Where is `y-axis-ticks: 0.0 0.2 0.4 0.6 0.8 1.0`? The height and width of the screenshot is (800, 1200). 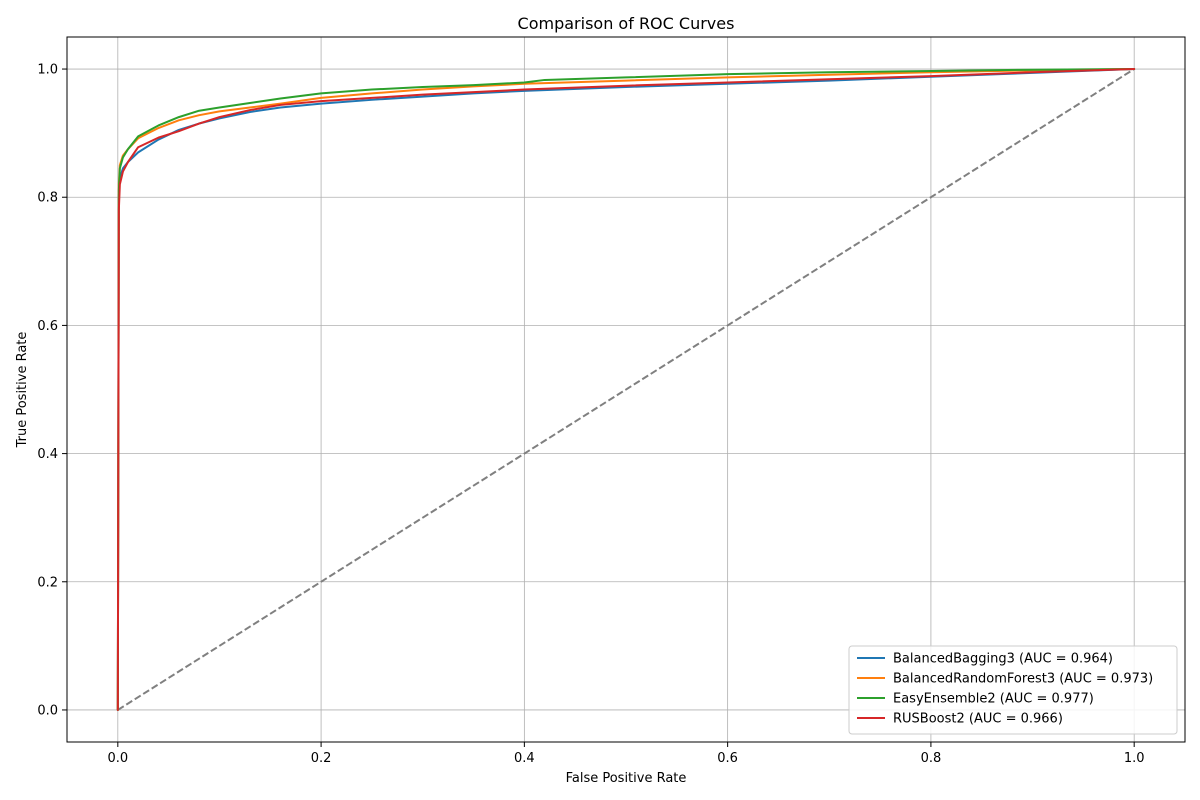 y-axis-ticks: 0.0 0.2 0.4 0.6 0.8 1.0 is located at coordinates (52, 390).